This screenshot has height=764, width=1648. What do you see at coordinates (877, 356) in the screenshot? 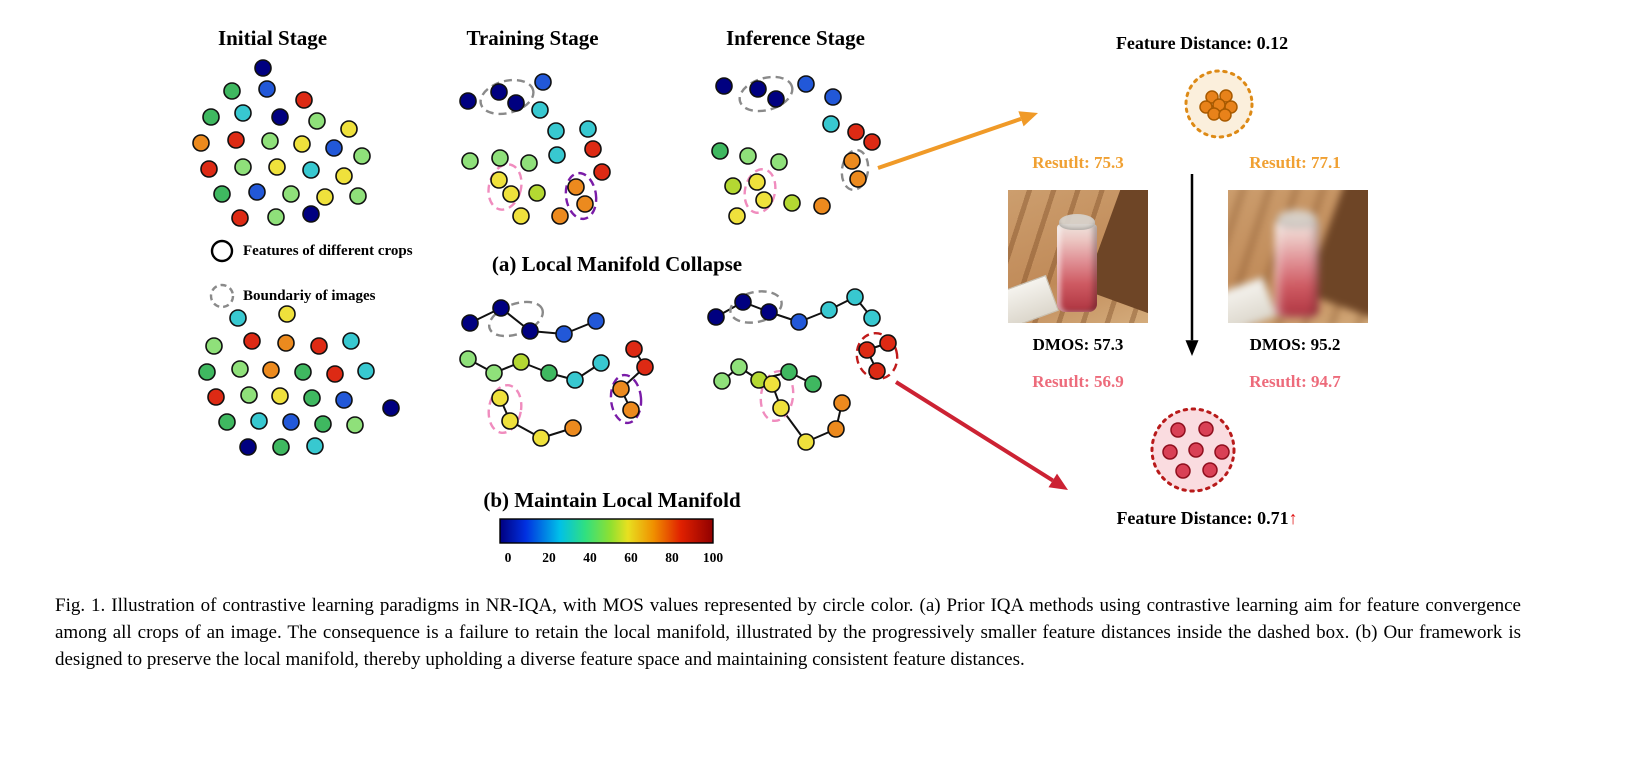
I see `panel-inference-bottom-boundary-redline` at bounding box center [877, 356].